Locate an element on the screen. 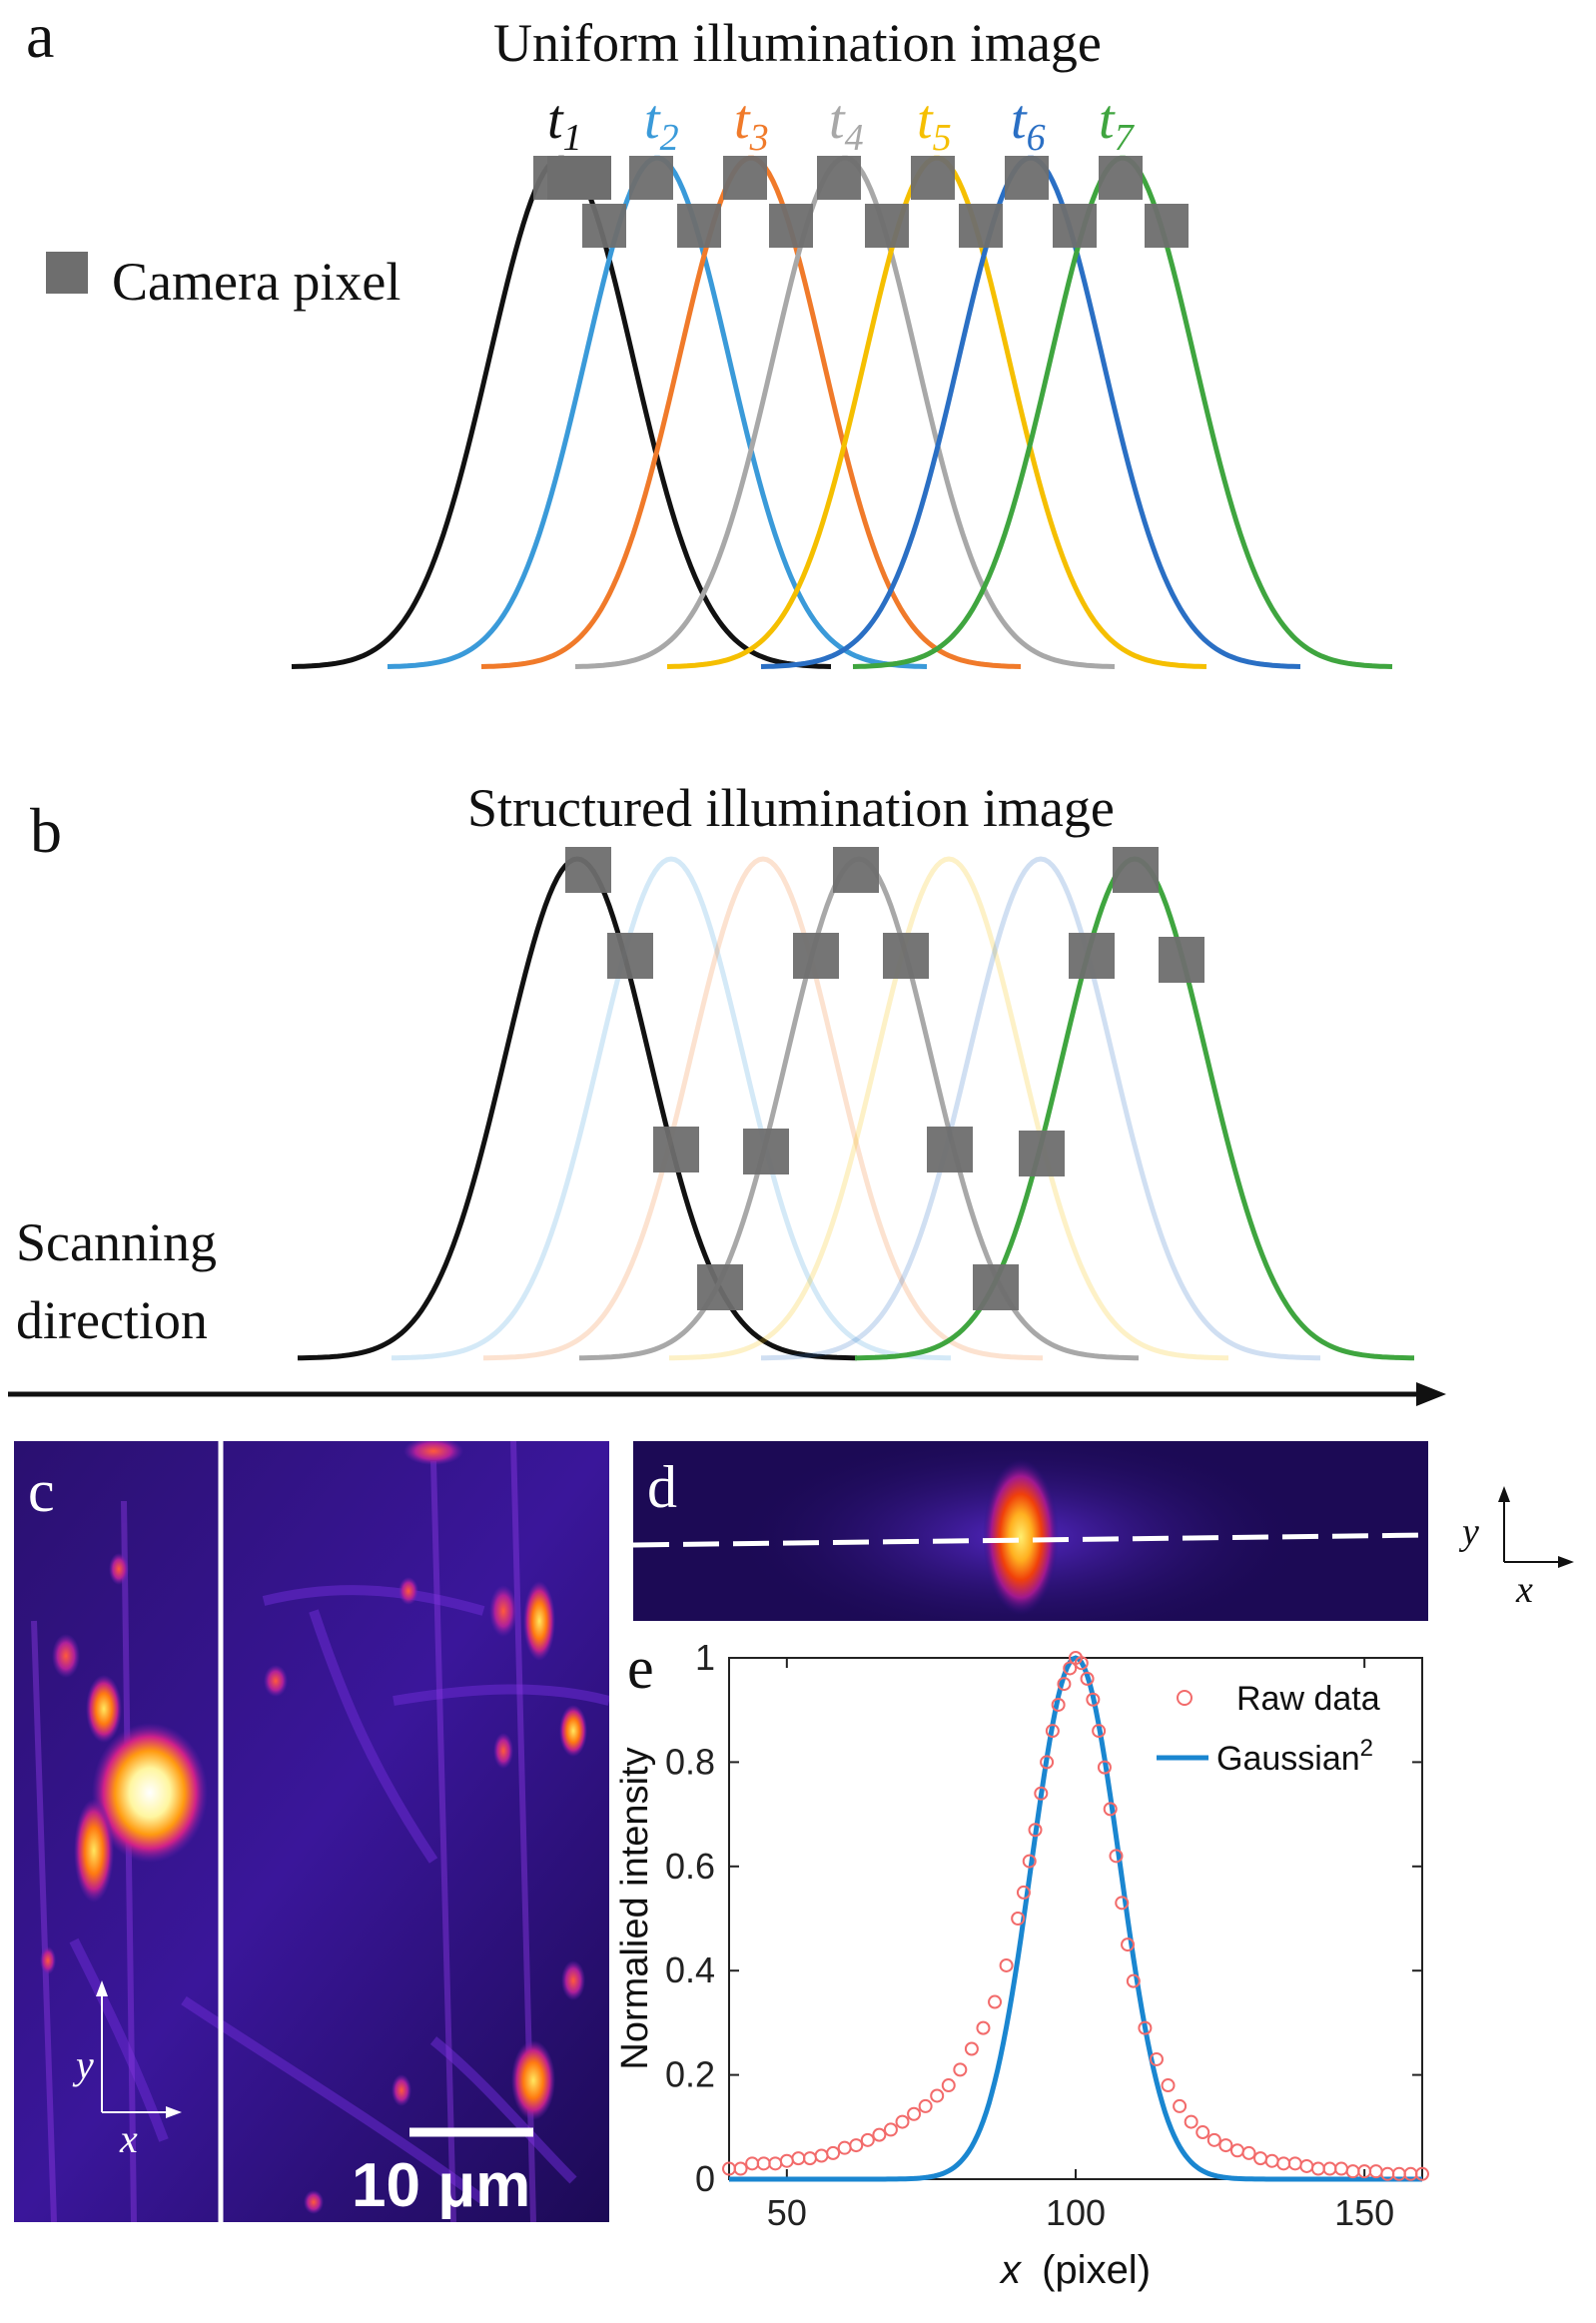 The image size is (1596, 2323). time-label-t3: t3 is located at coordinates (751, 124).